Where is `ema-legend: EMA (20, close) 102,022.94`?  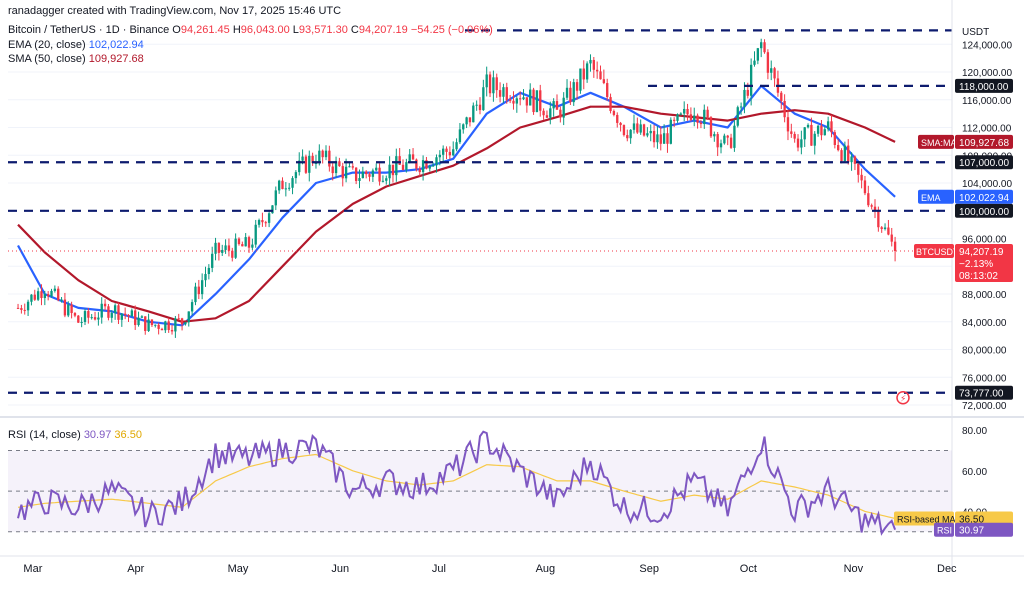 ema-legend: EMA (20, close) 102,022.94 is located at coordinates (76, 45).